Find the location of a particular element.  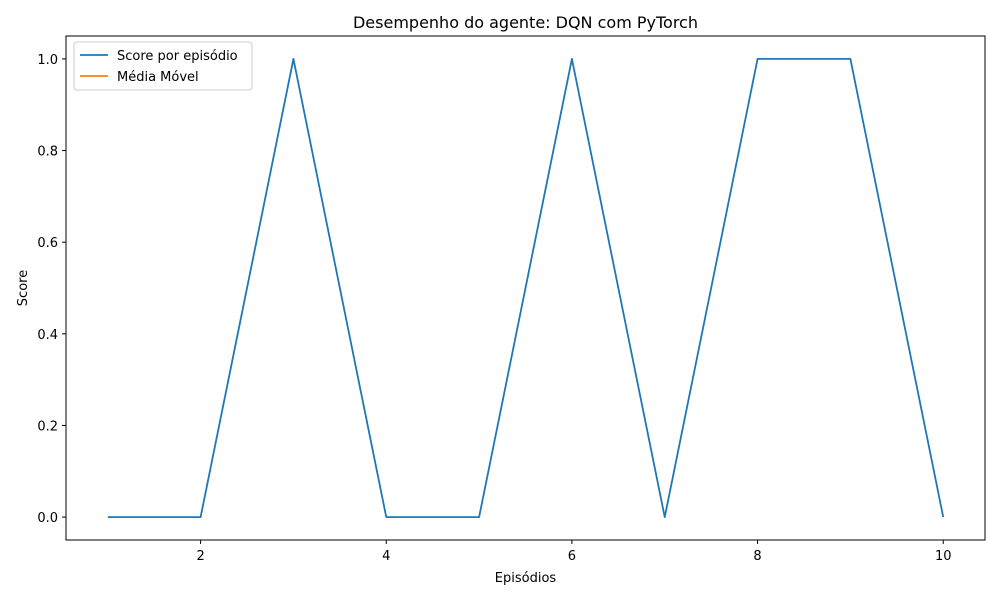

y-axis: 0.0 0.2 0.4 0.6 0.8 1.0 is located at coordinates (51, 289).